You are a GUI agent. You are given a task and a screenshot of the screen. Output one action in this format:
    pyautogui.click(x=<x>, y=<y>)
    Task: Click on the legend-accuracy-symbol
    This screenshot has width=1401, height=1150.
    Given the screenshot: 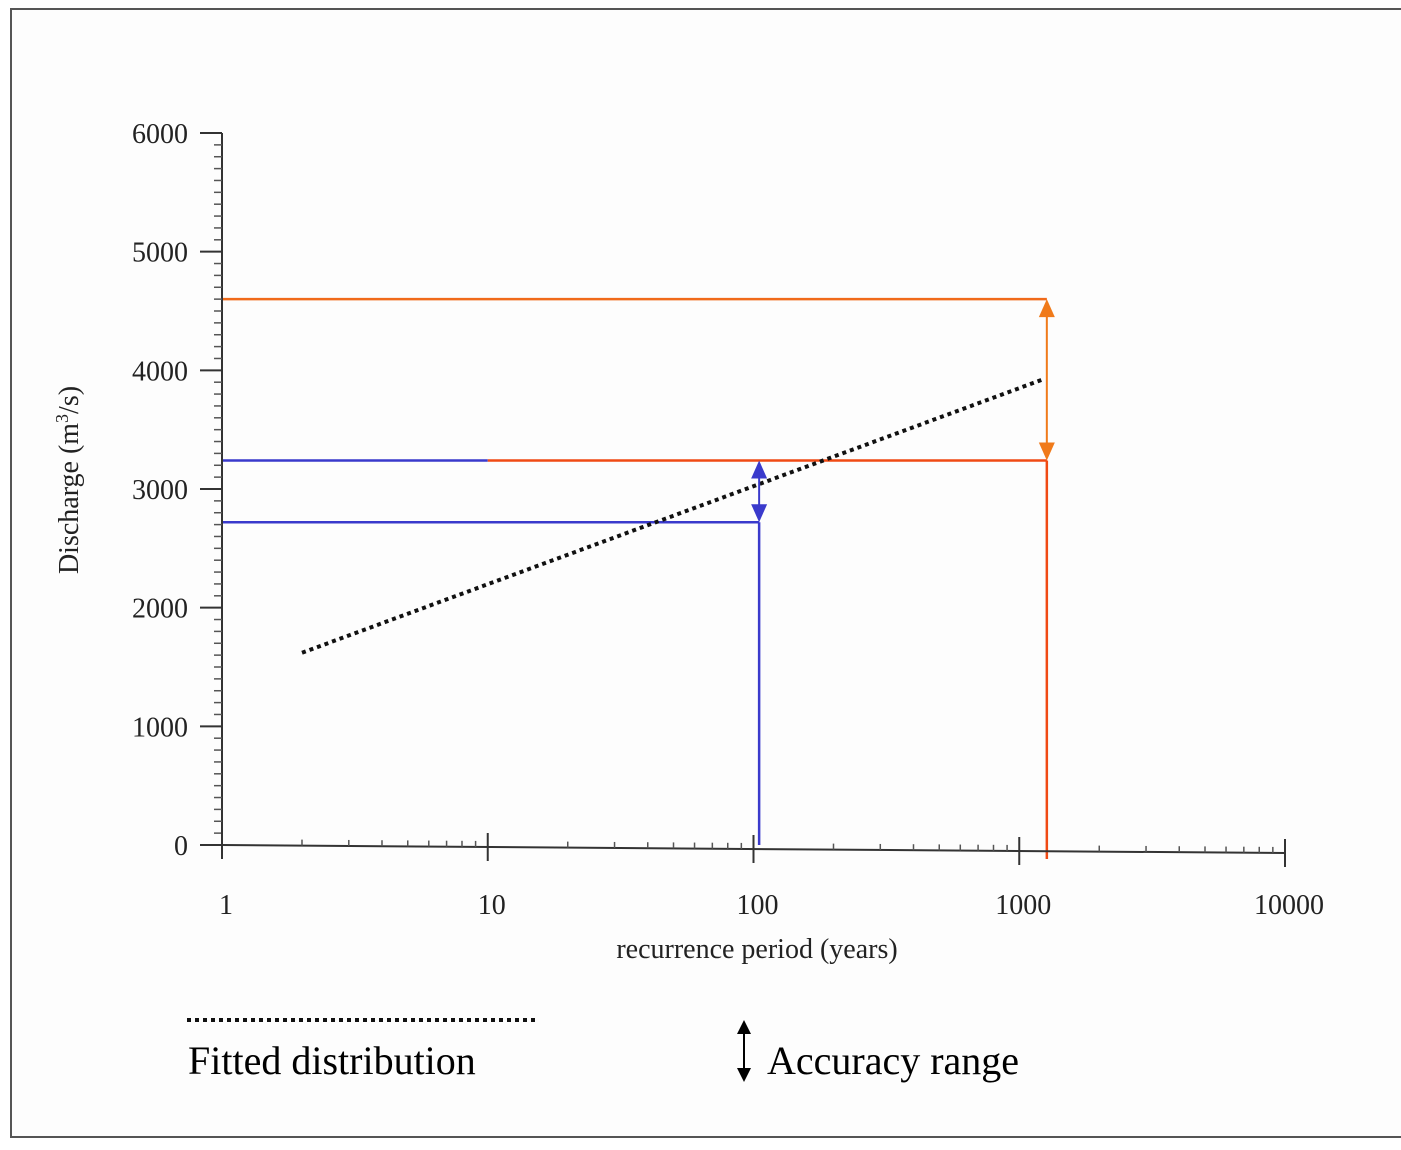 What is the action you would take?
    pyautogui.click(x=744, y=1051)
    